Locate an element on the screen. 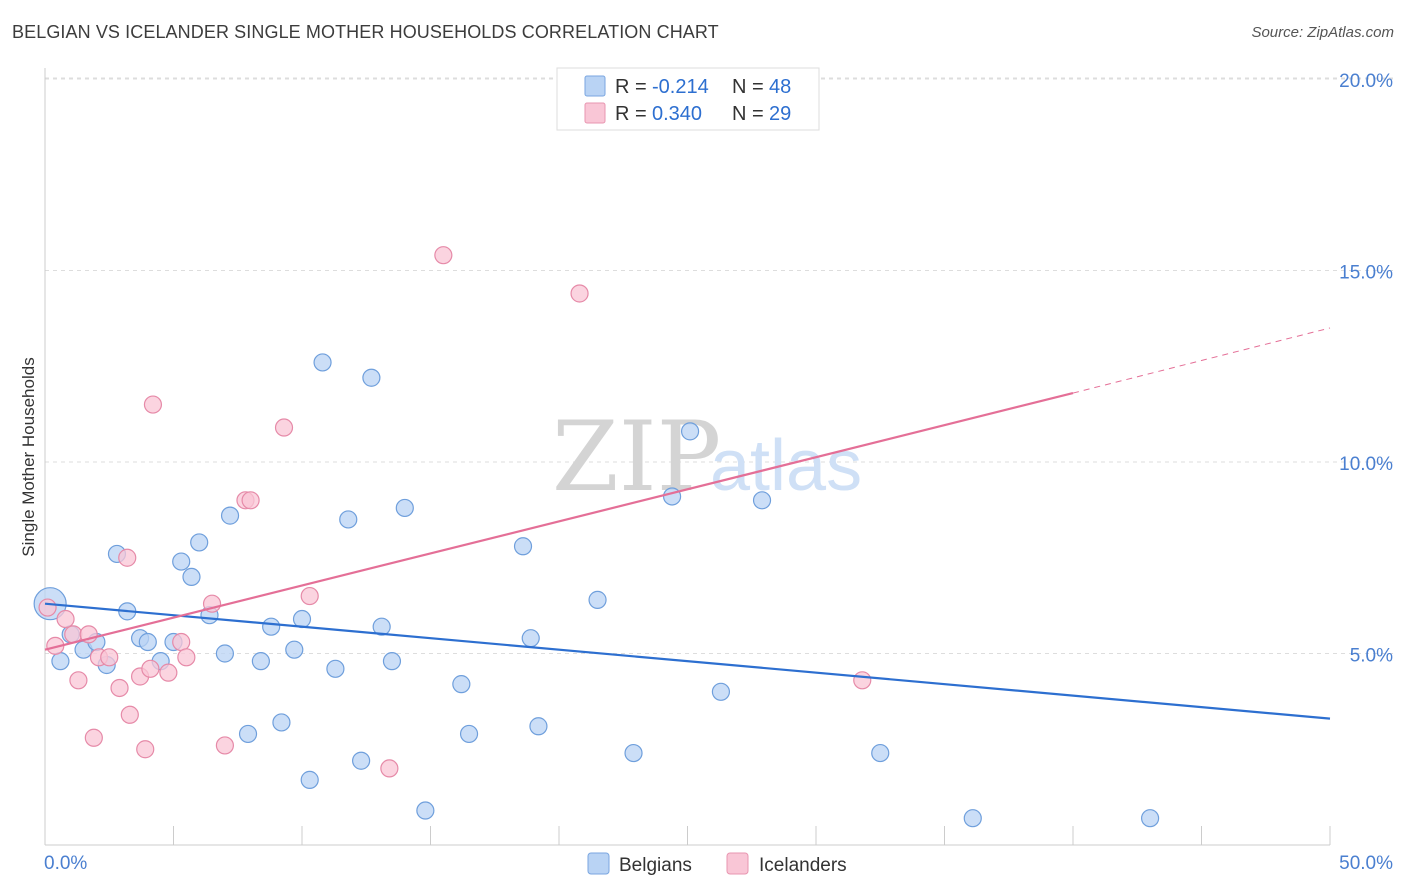 The image size is (1406, 892). legend-n-value-icelanders: 29 is located at coordinates (780, 114).